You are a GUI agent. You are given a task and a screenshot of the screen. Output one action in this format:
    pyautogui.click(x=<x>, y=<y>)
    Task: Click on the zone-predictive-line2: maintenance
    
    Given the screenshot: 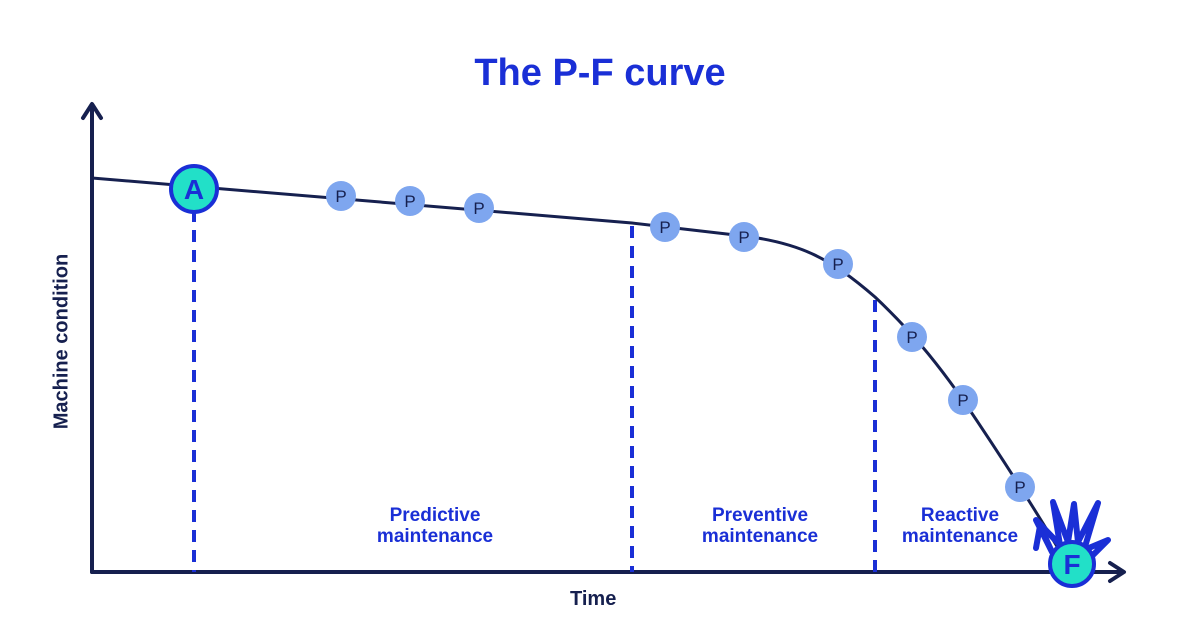 What is the action you would take?
    pyautogui.click(x=435, y=536)
    